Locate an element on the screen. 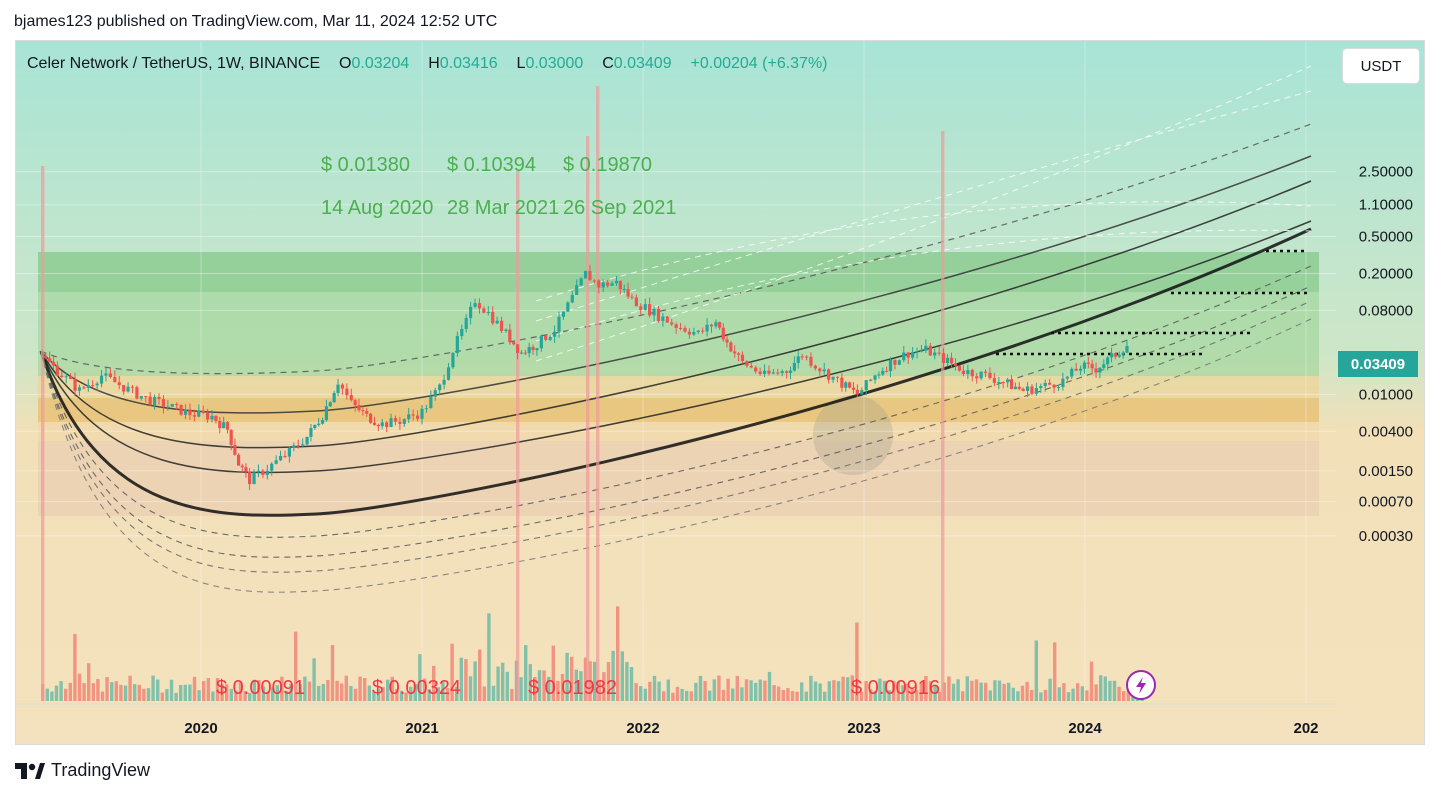 This screenshot has height=798, width=1440. price-tick-label: 0.00030 is located at coordinates (1386, 536).